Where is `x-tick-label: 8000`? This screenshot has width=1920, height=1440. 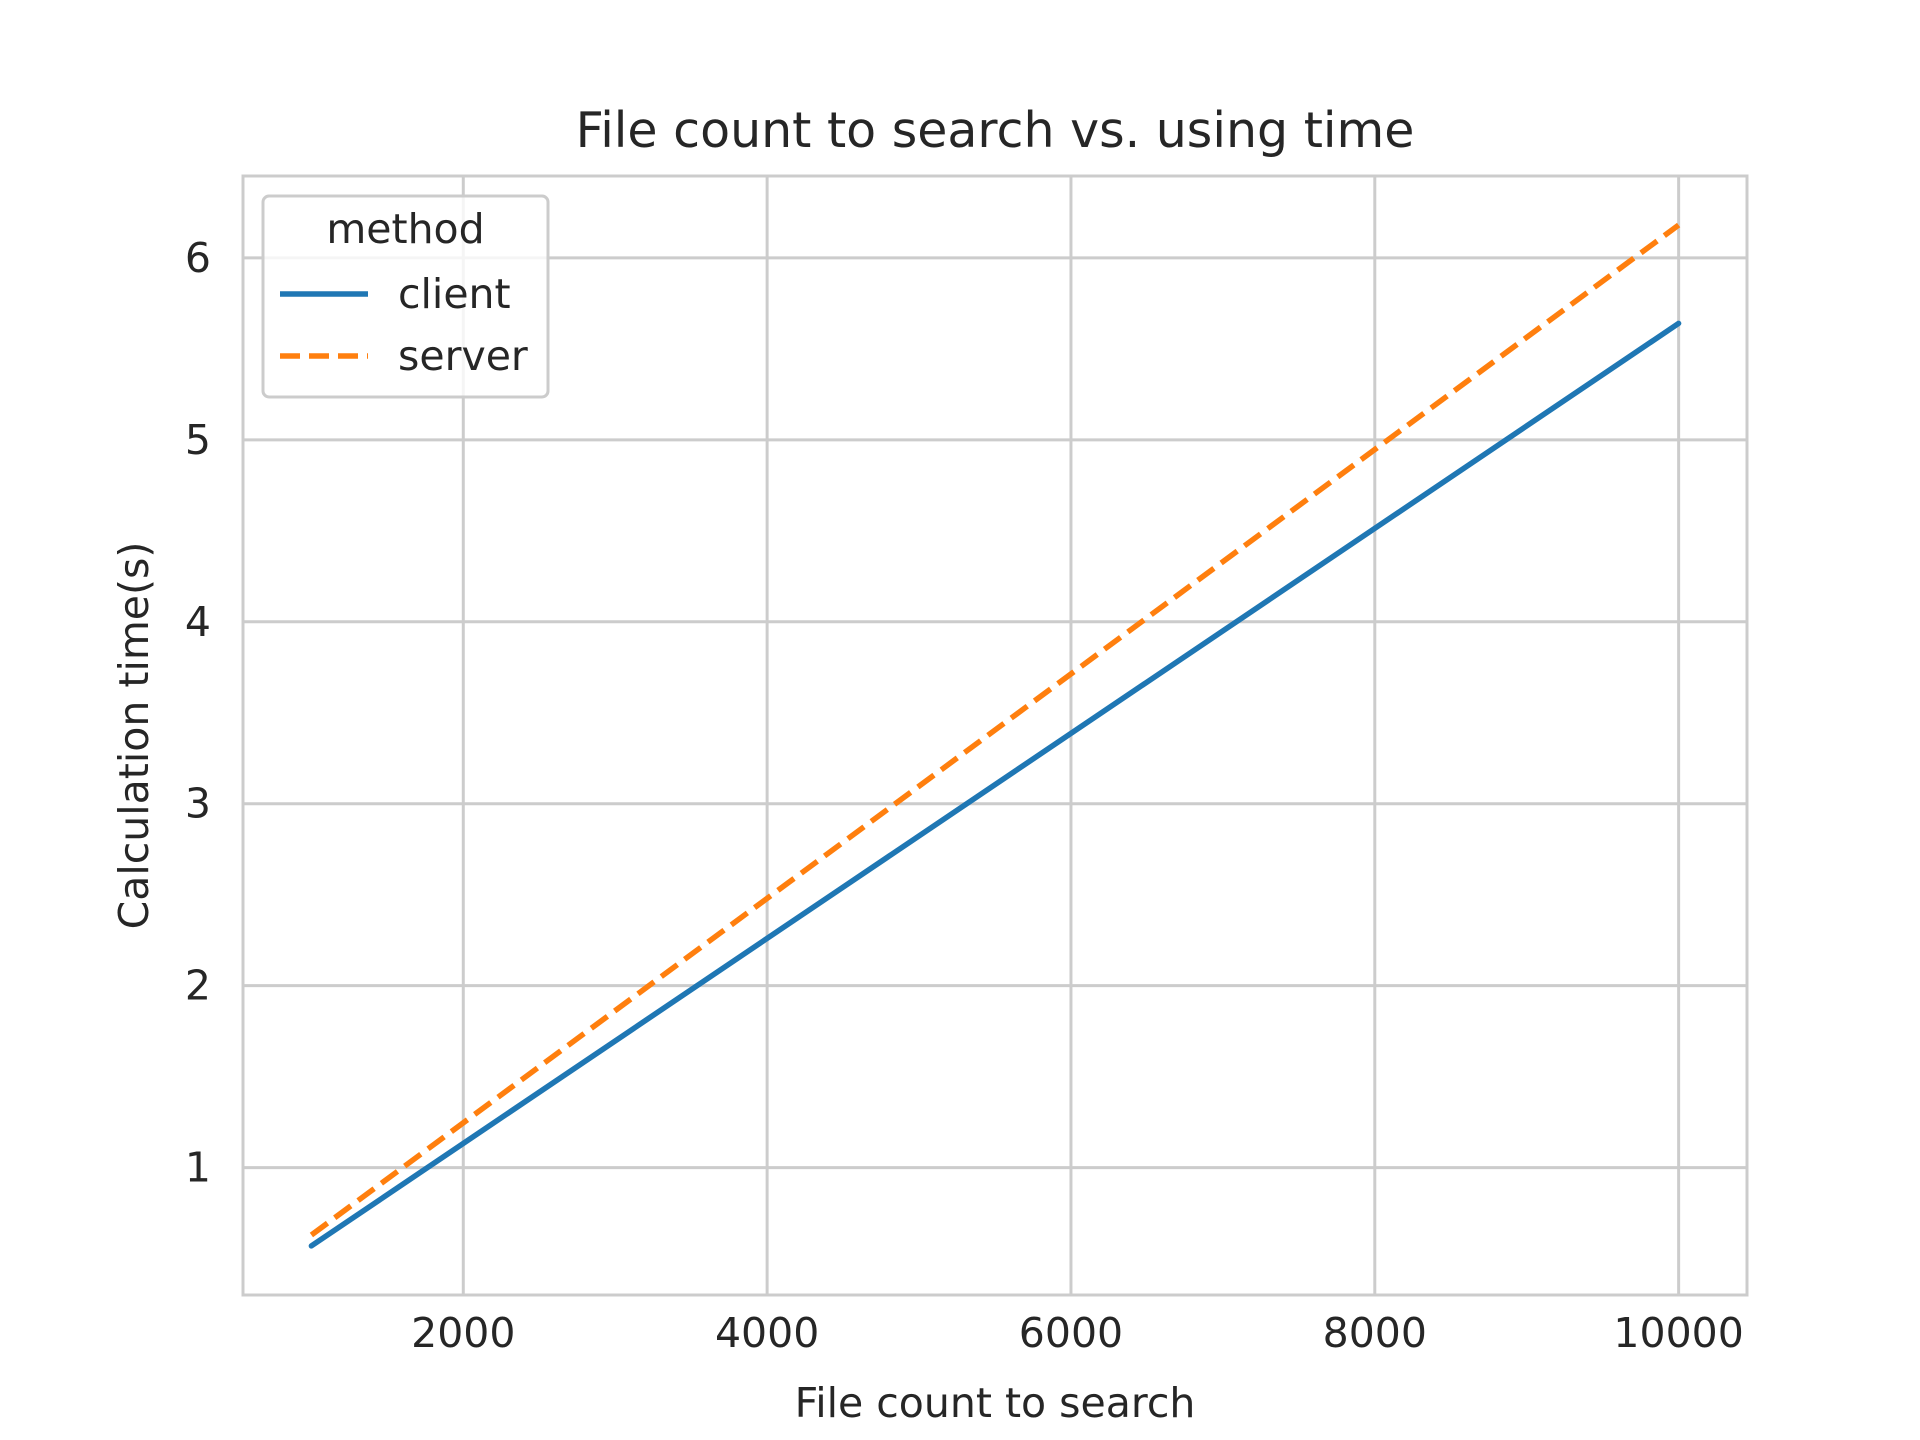 x-tick-label: 8000 is located at coordinates (1375, 1333).